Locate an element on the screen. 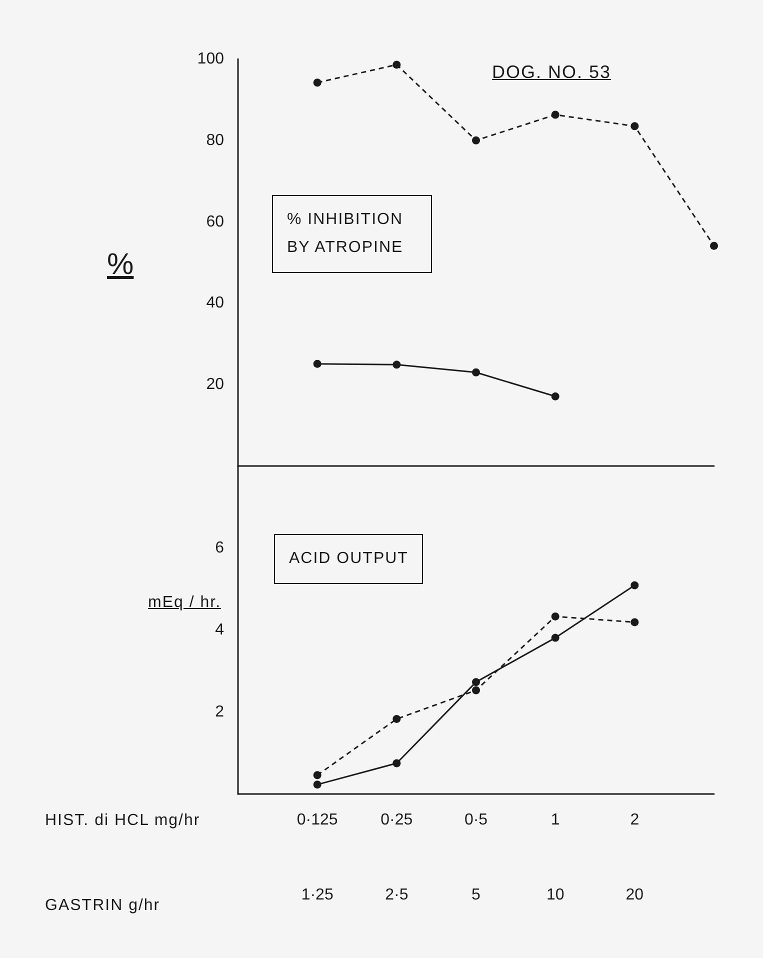  text: 2·5 is located at coordinates (396, 895).